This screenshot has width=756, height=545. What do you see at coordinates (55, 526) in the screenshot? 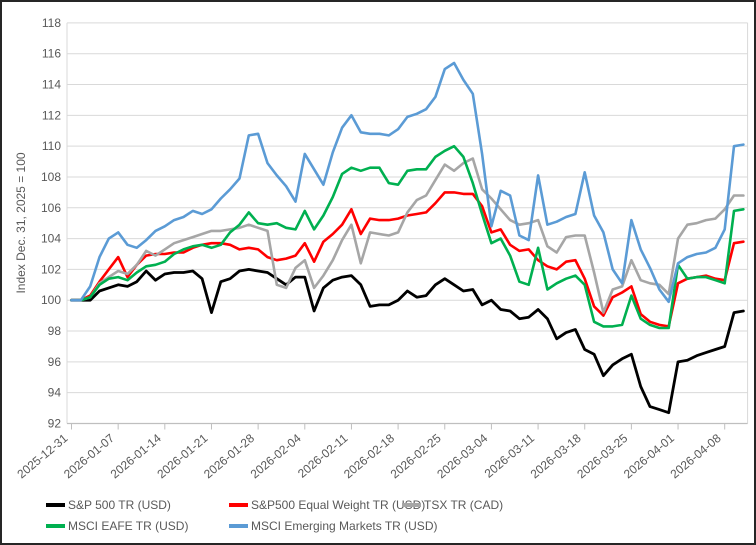
I see `legend-marker-msci-eafe` at bounding box center [55, 526].